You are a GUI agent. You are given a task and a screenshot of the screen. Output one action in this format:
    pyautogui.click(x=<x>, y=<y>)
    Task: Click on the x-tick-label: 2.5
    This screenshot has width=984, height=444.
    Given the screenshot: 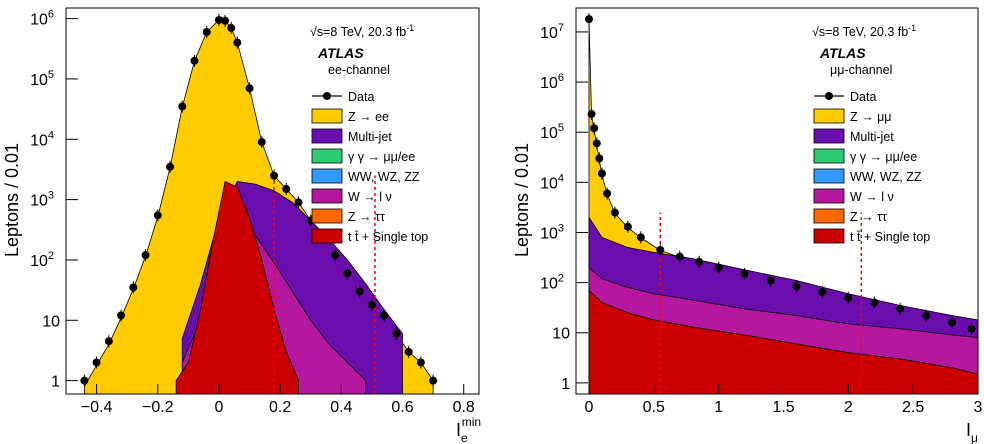 What is the action you would take?
    pyautogui.click(x=913, y=407)
    